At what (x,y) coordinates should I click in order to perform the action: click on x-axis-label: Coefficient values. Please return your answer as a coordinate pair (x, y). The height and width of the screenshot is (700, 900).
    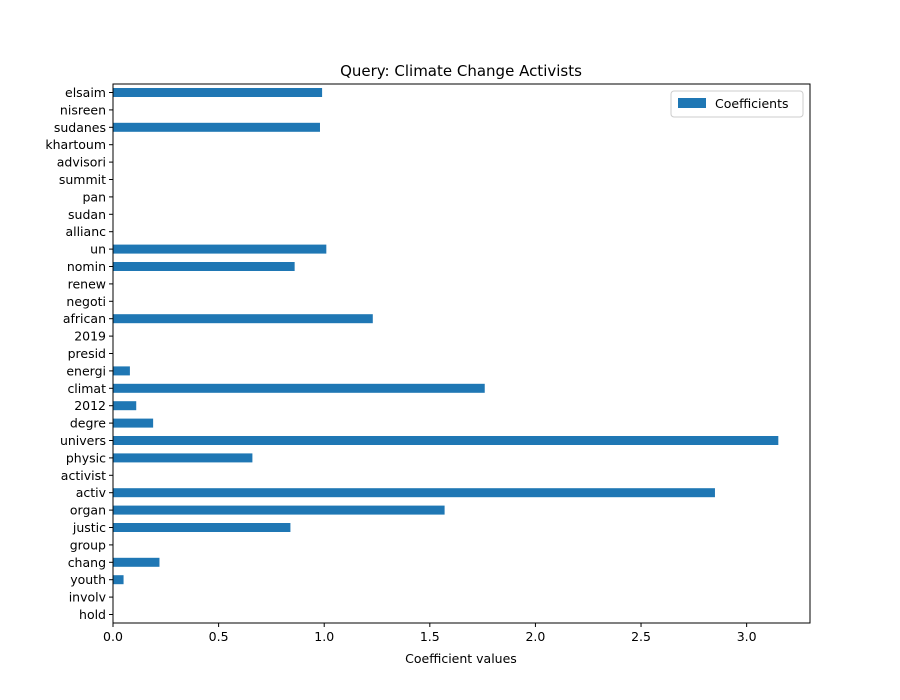
    Looking at the image, I should click on (461, 658).